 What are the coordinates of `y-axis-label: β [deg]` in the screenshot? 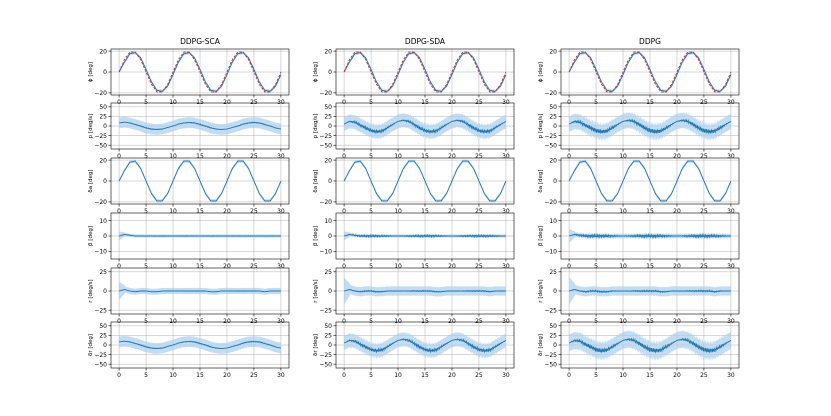 It's located at (541, 236).